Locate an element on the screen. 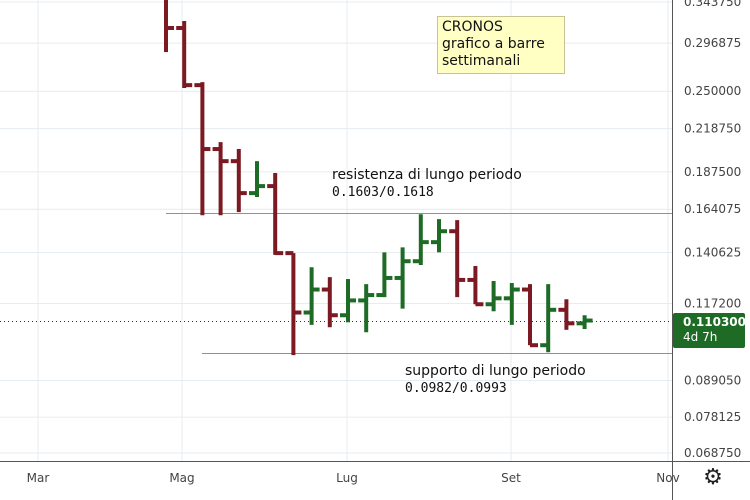  x-tick-label: Set is located at coordinates (511, 478).